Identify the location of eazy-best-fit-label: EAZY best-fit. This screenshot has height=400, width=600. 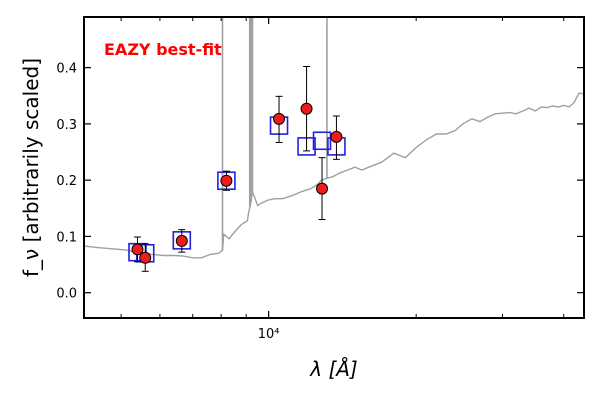
(163, 49).